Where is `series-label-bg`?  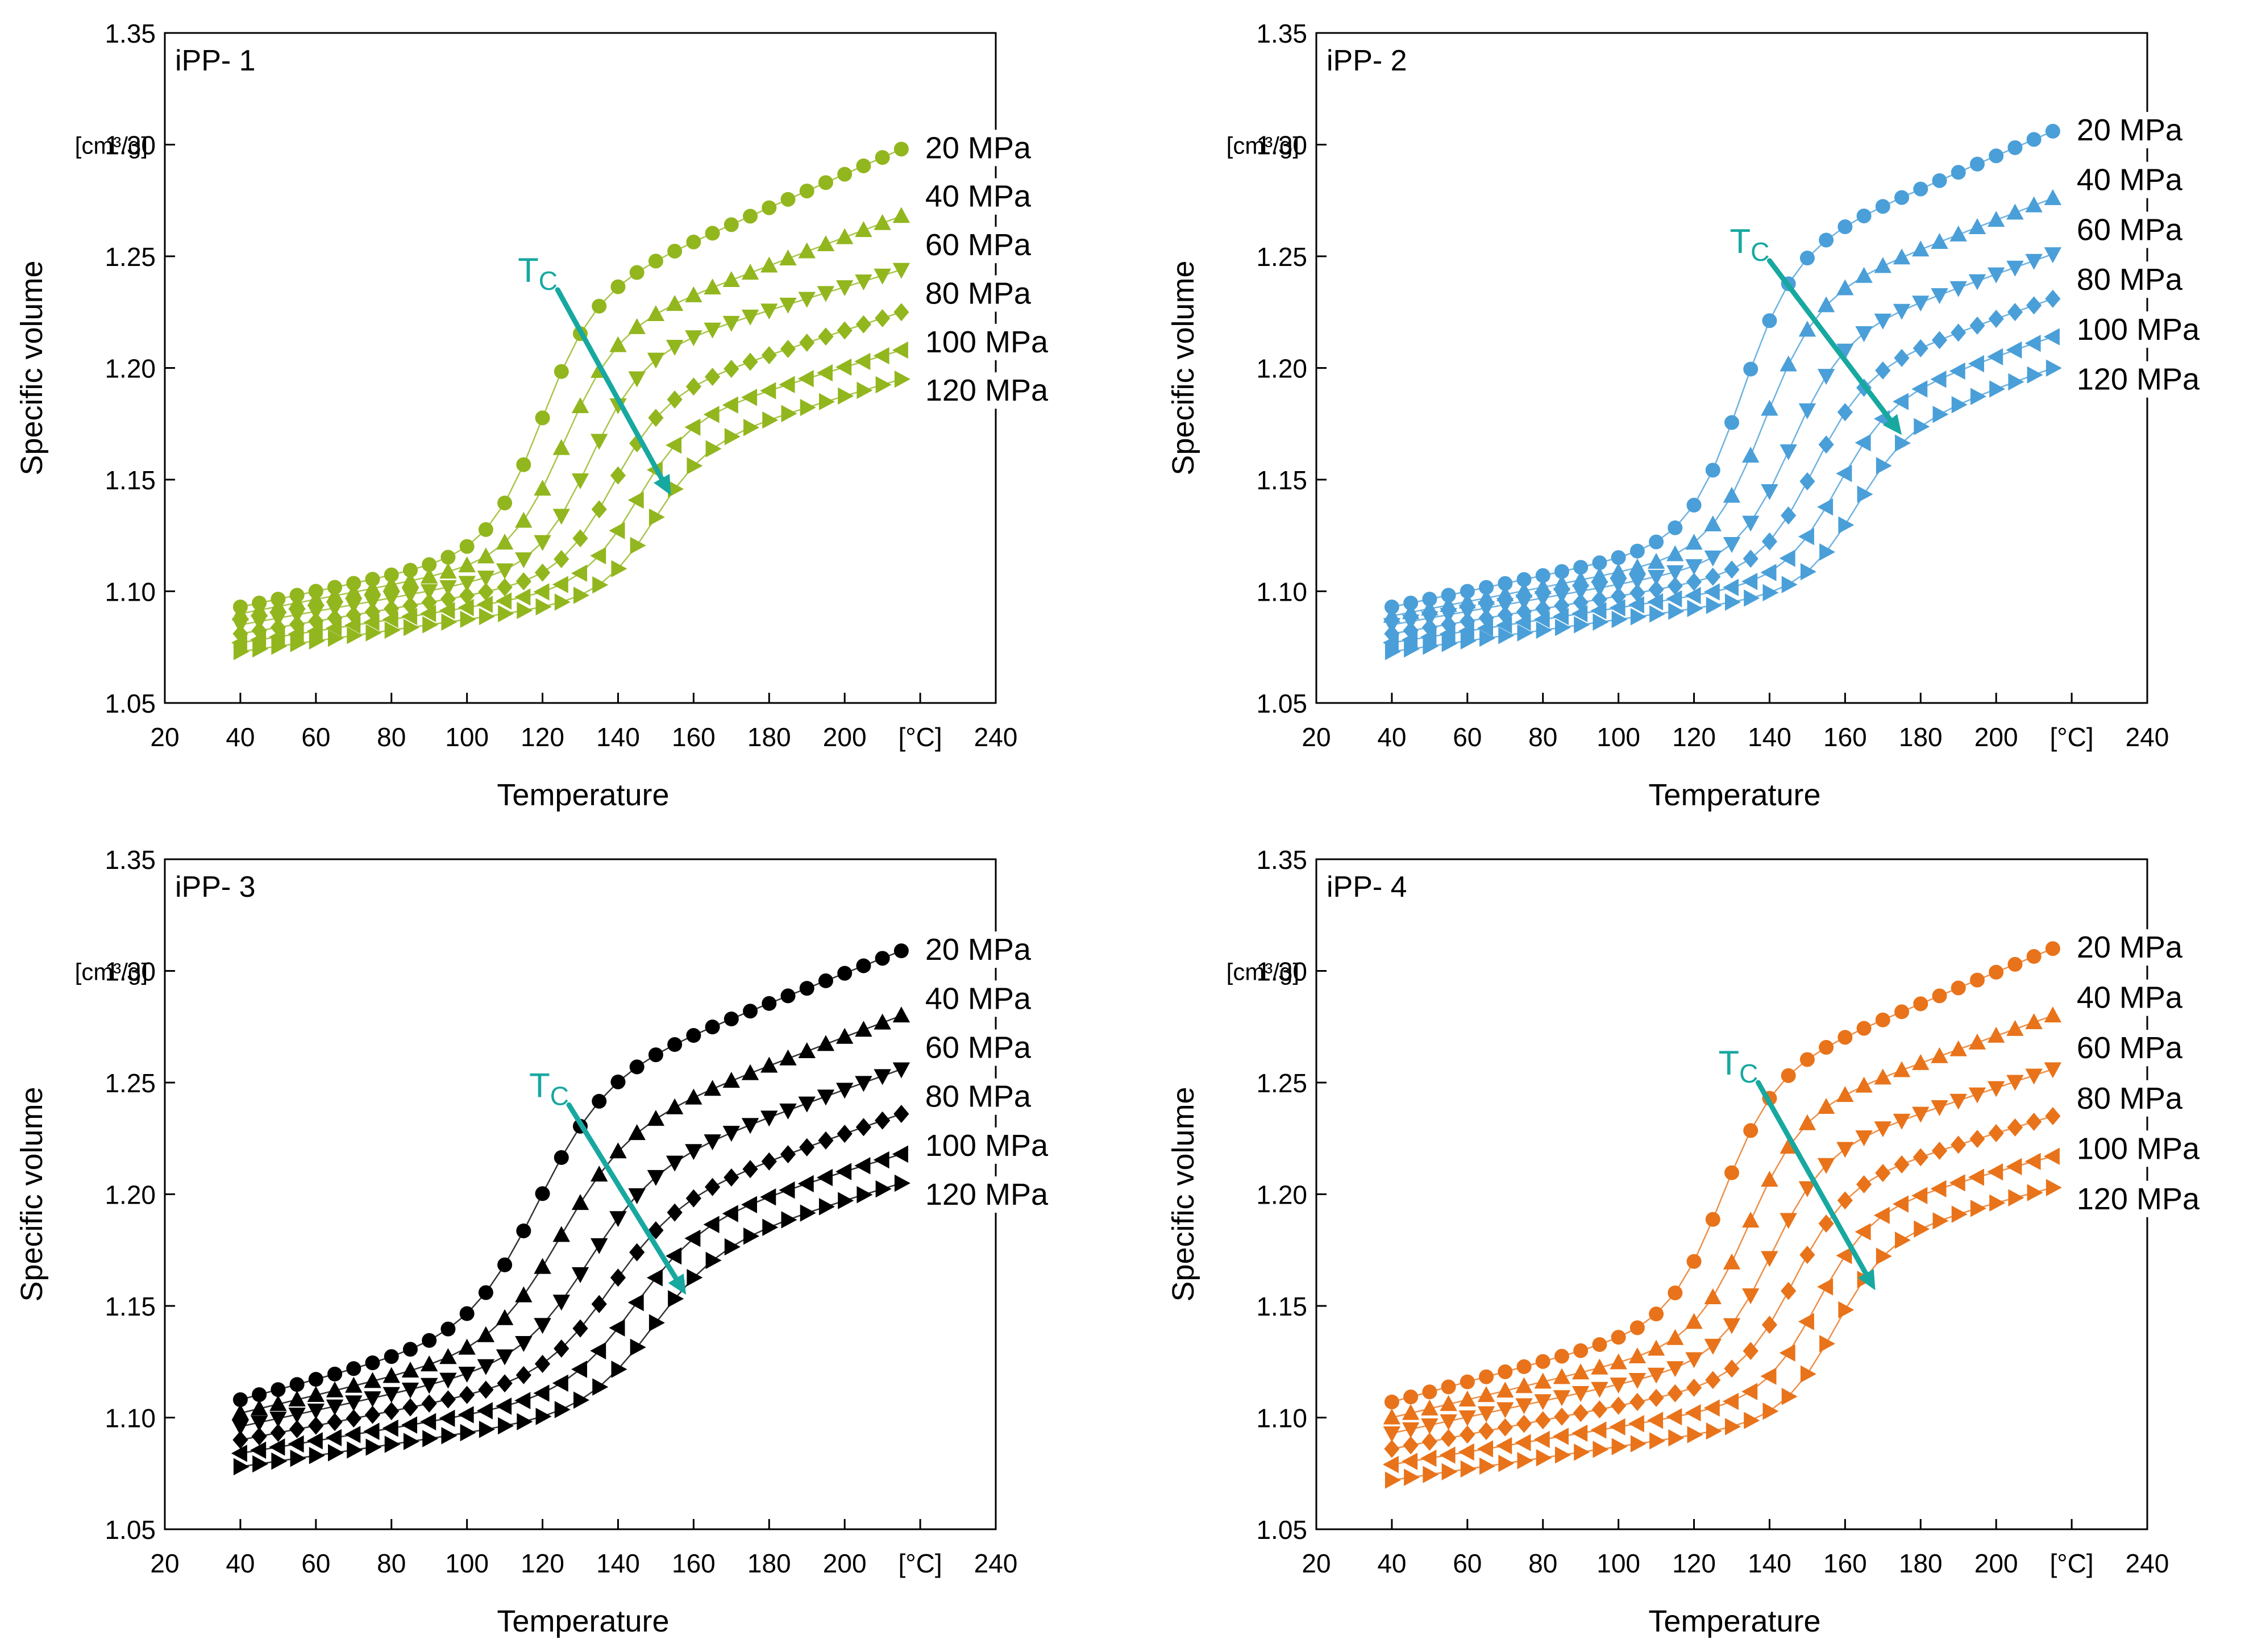
series-label-bg is located at coordinates (2138, 329).